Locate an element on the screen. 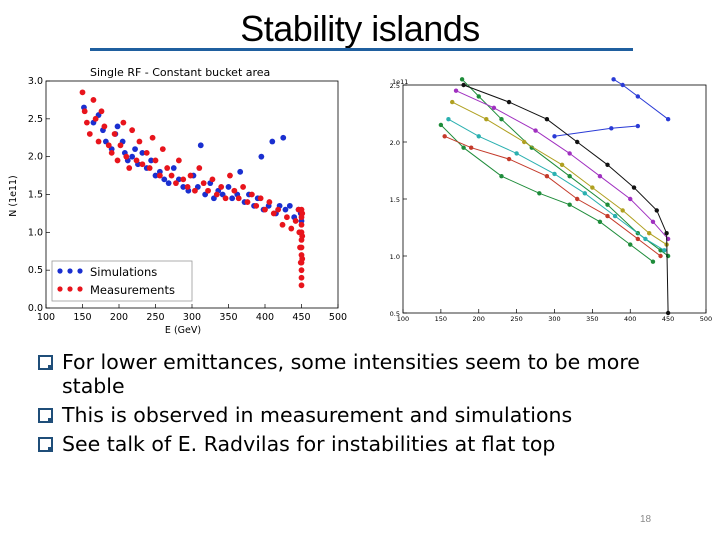 The height and width of the screenshot is (540, 720). x-tick-label: 100 is located at coordinates (46, 317).